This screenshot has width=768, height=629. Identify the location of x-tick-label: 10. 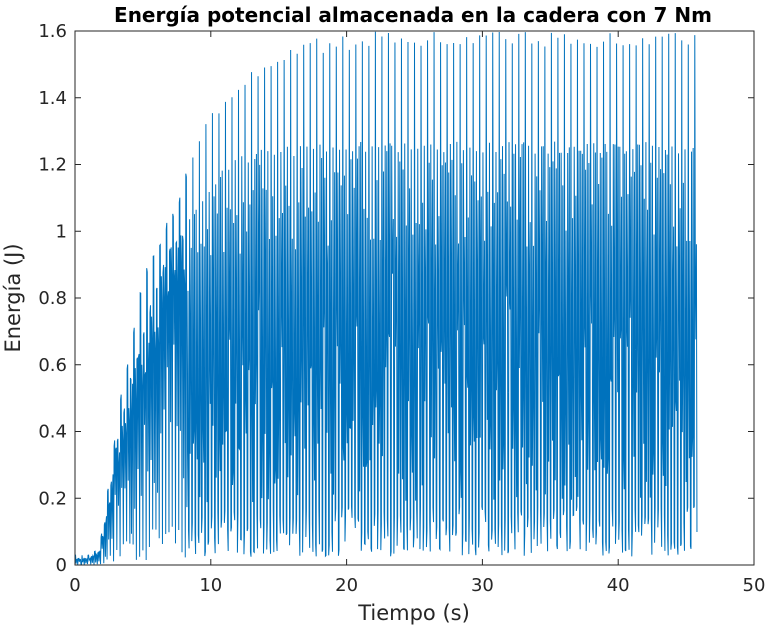
(210, 585).